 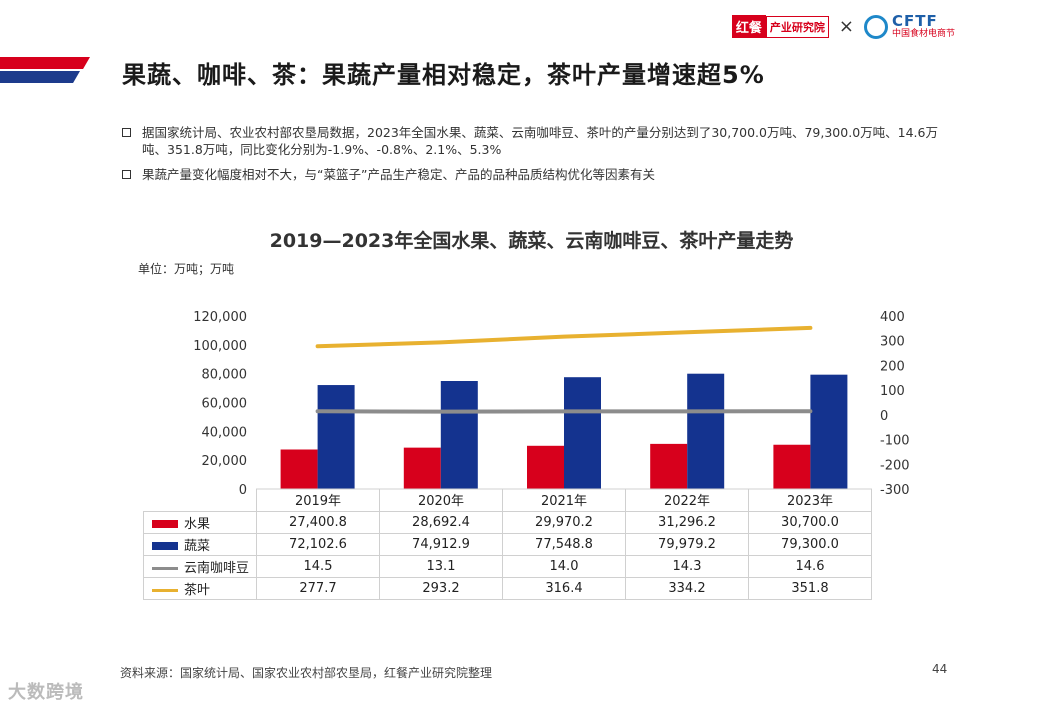 What do you see at coordinates (225, 461) in the screenshot?
I see `y-left-tick-label: 20,000` at bounding box center [225, 461].